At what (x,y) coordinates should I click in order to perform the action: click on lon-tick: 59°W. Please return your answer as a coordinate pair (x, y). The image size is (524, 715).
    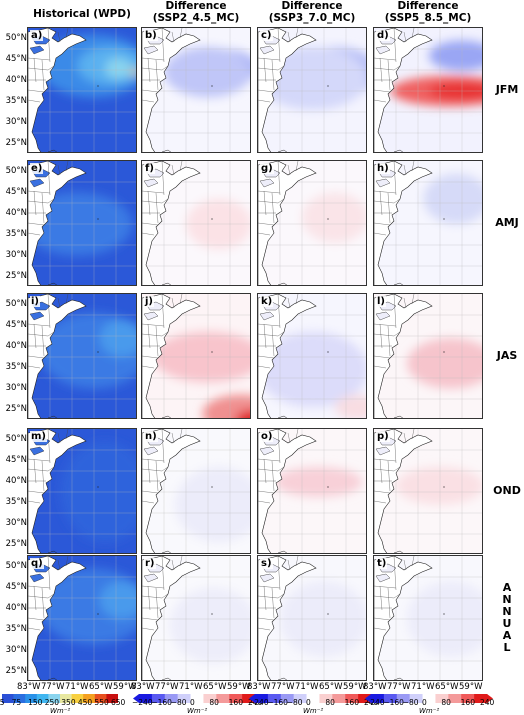
    Looking at the image, I should click on (355, 687).